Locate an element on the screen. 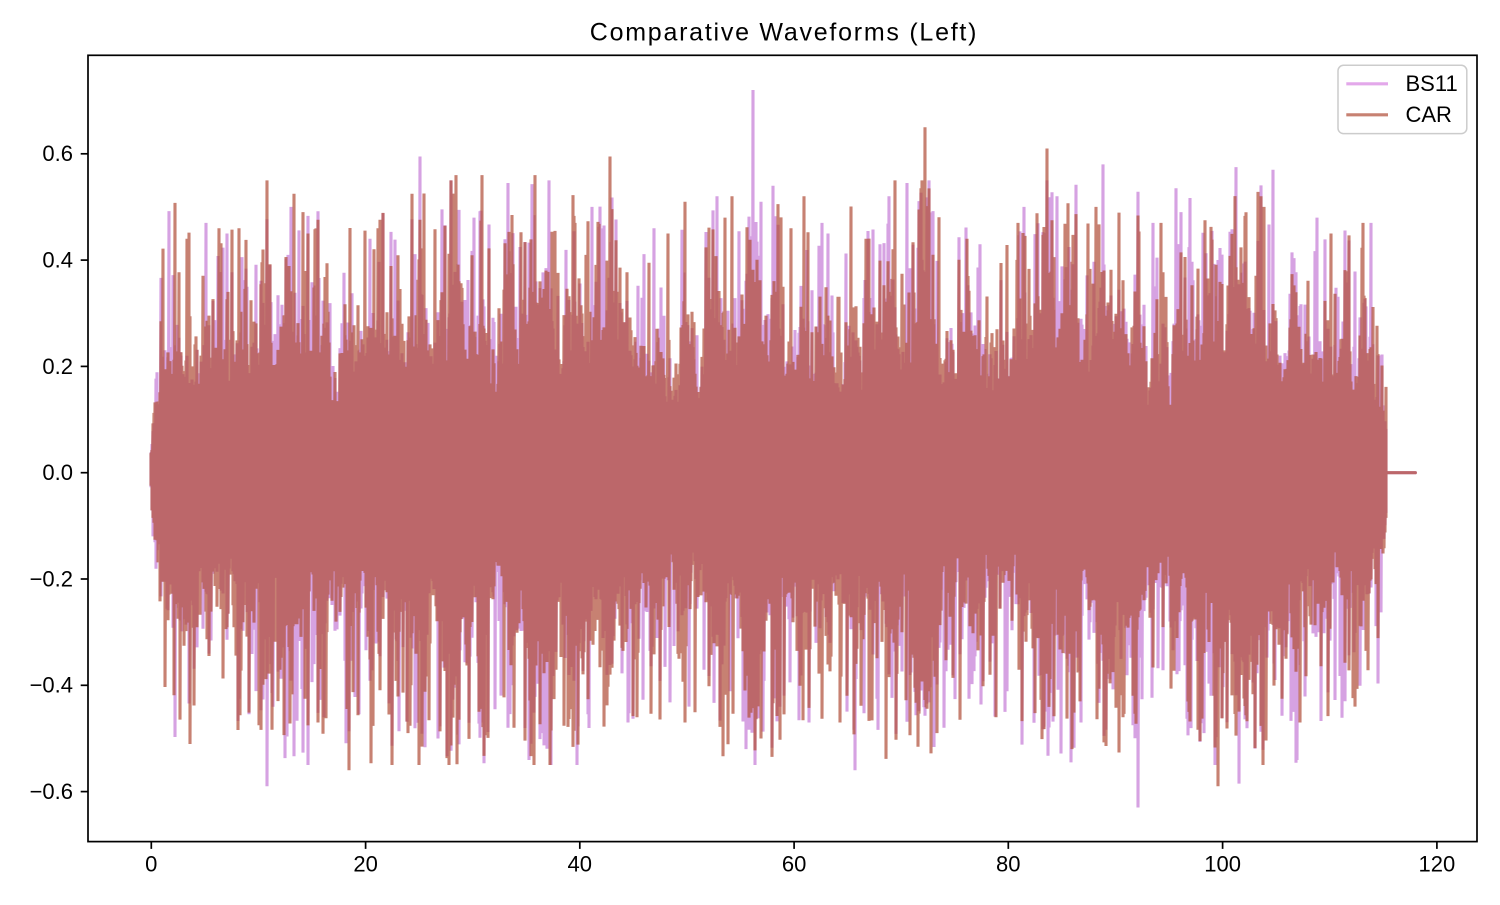  svg-text: CAR is located at coordinates (1429, 114).